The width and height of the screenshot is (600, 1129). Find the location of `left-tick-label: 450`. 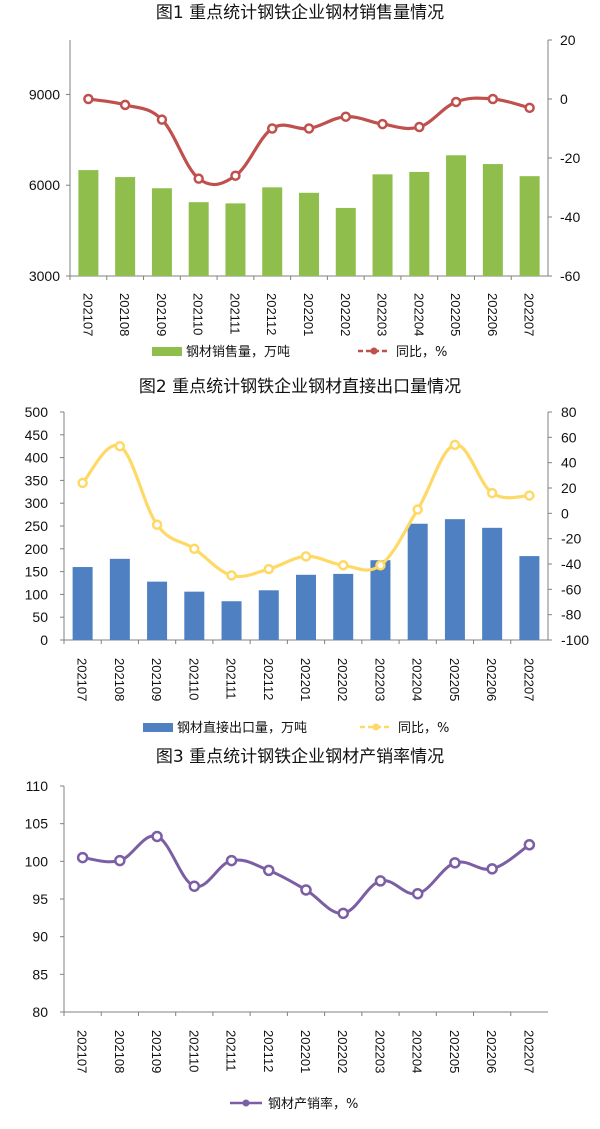

left-tick-label: 450 is located at coordinates (37, 435).